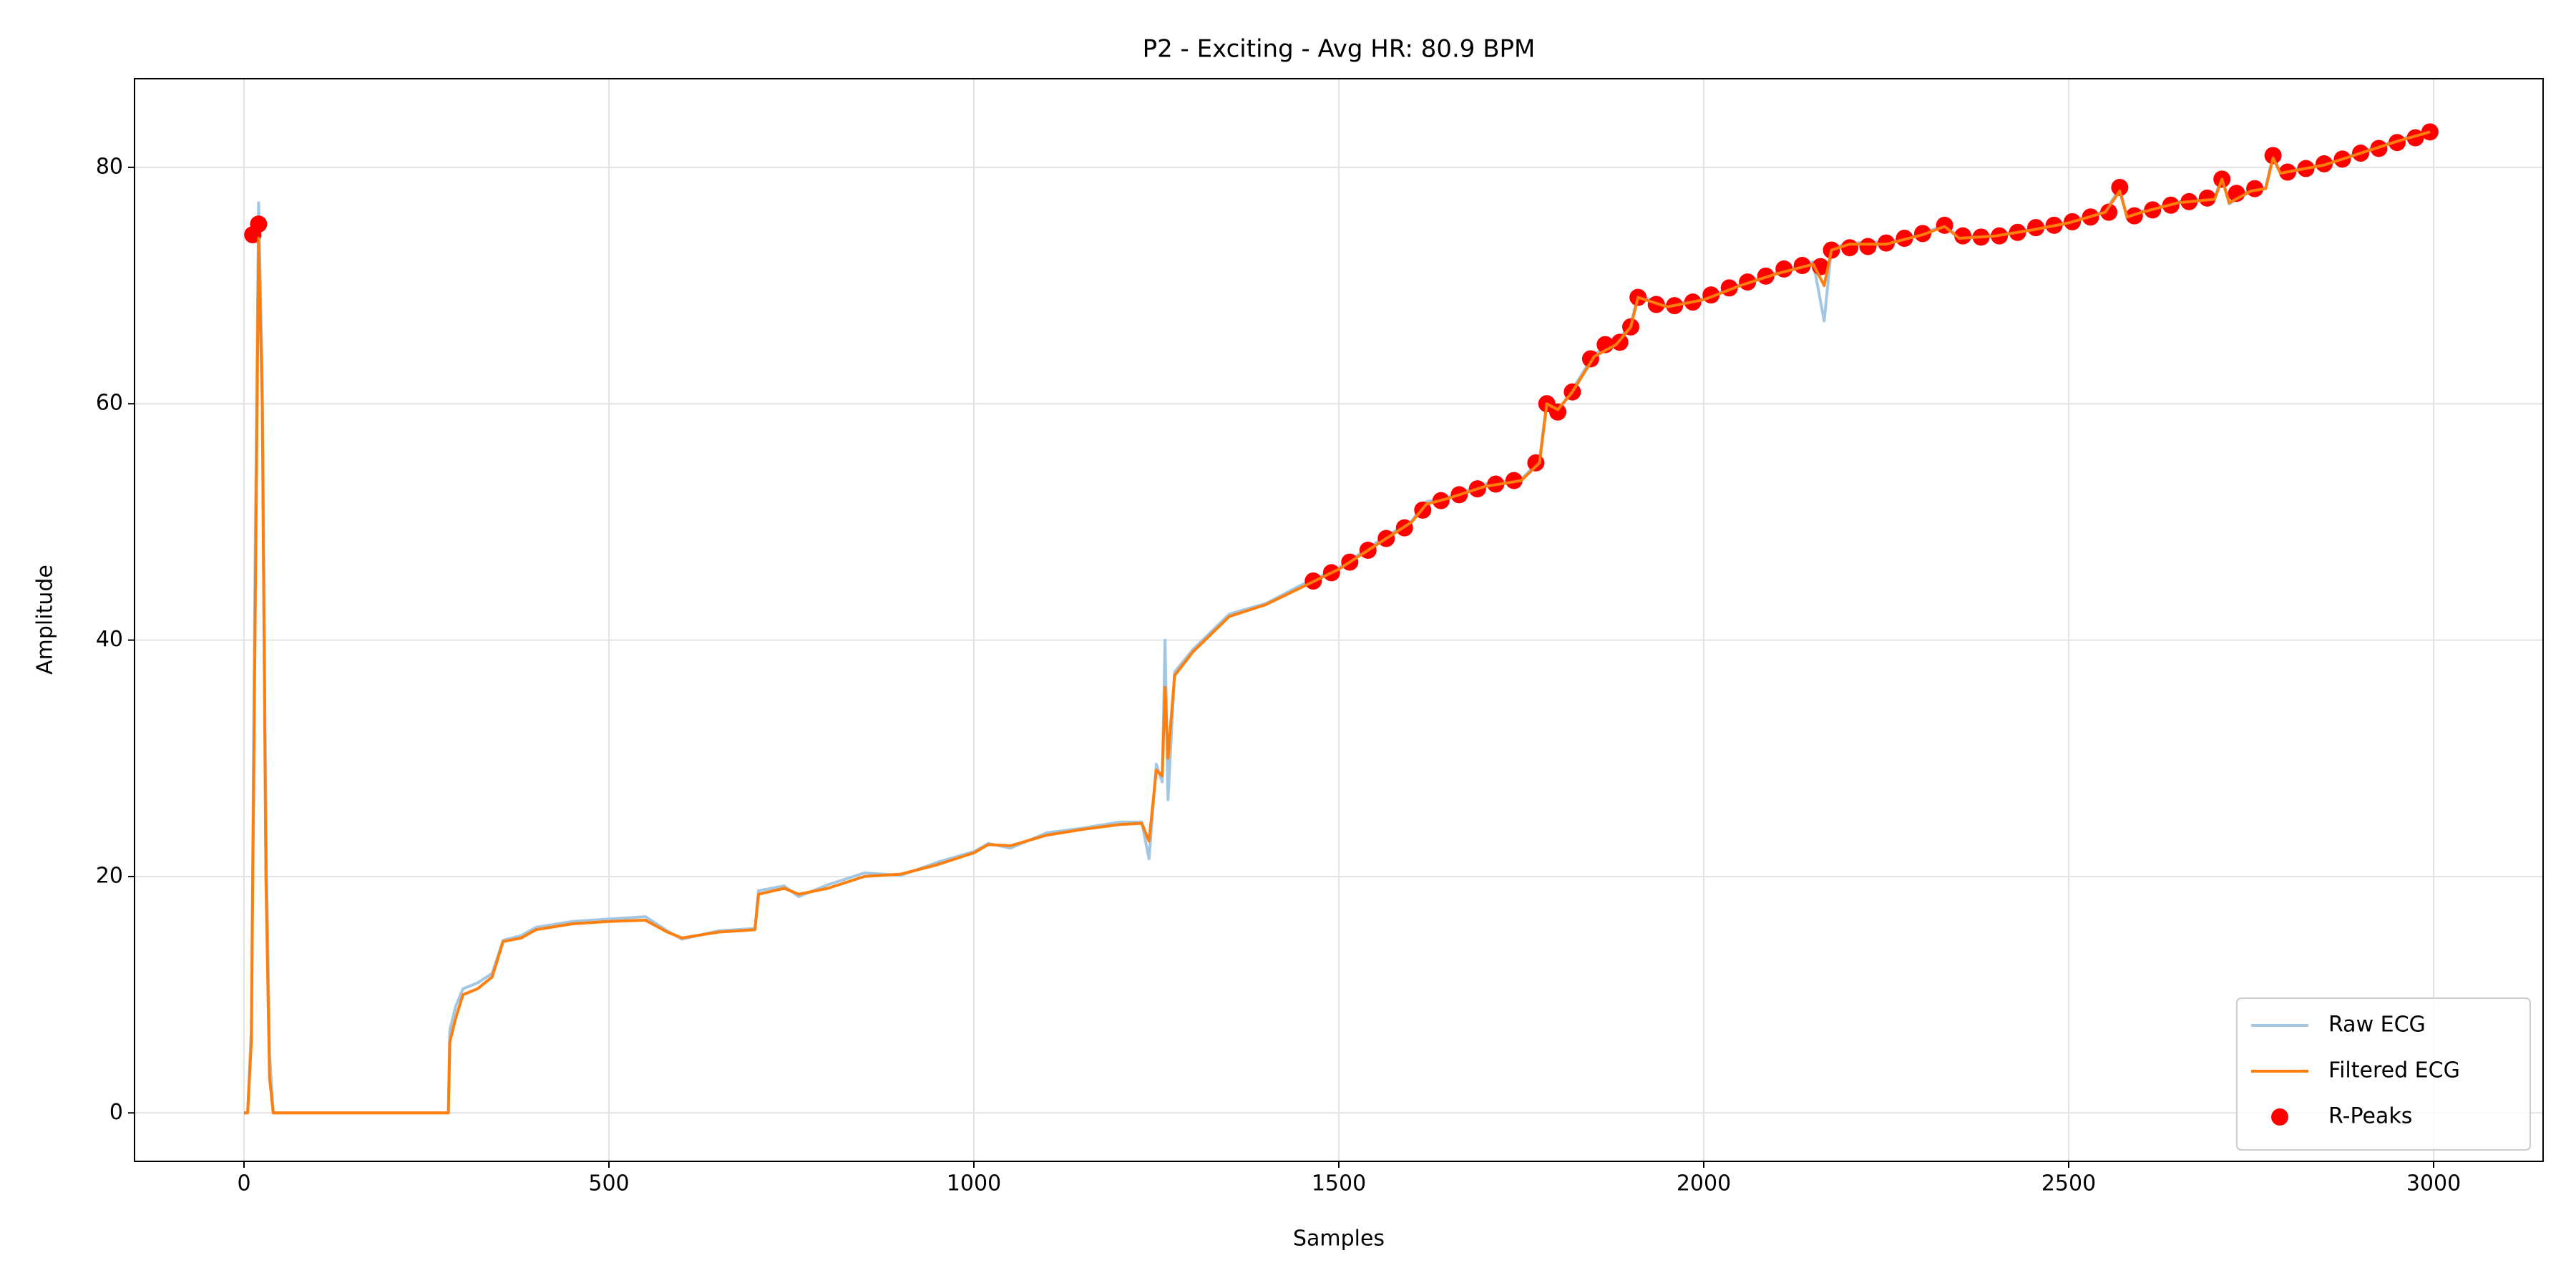 The width and height of the screenshot is (2576, 1288). What do you see at coordinates (109, 403) in the screenshot?
I see `y-tick-label: 60` at bounding box center [109, 403].